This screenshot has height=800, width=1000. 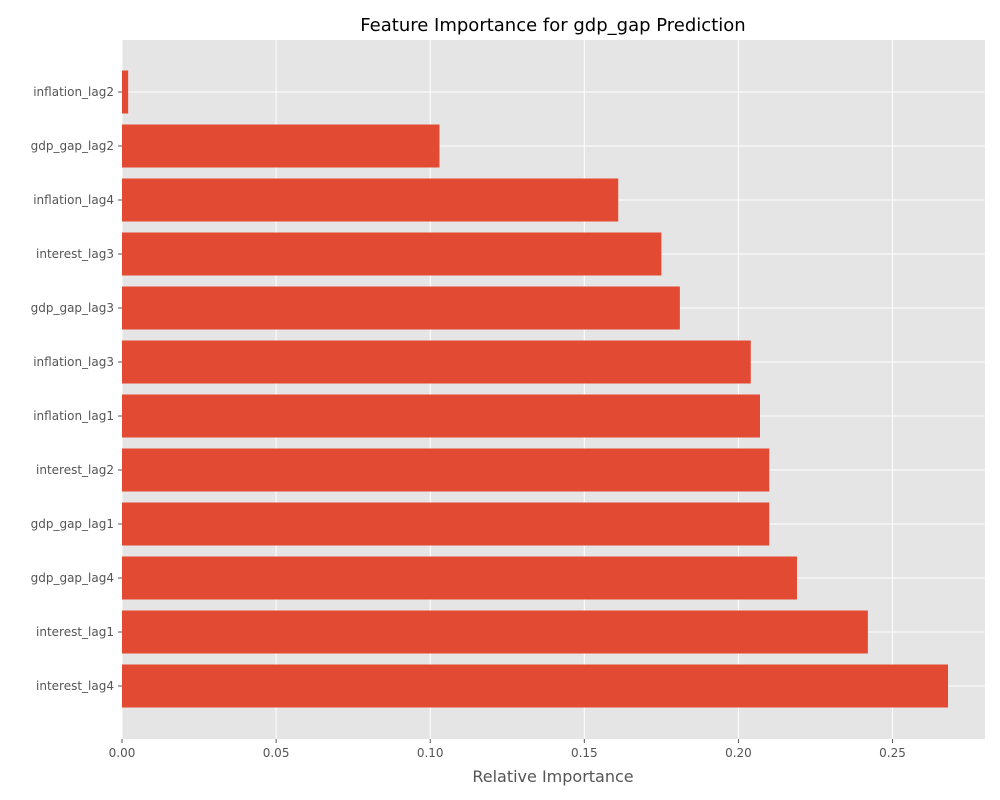 What do you see at coordinates (75, 686) in the screenshot?
I see `y-tick-label: interest_lag4` at bounding box center [75, 686].